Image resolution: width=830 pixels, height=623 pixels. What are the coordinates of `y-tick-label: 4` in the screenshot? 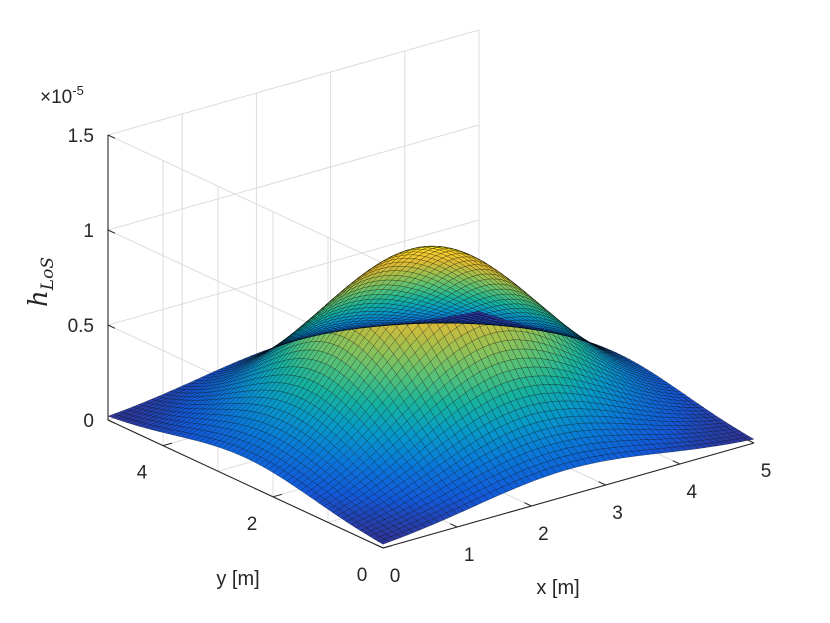 It's located at (142, 473).